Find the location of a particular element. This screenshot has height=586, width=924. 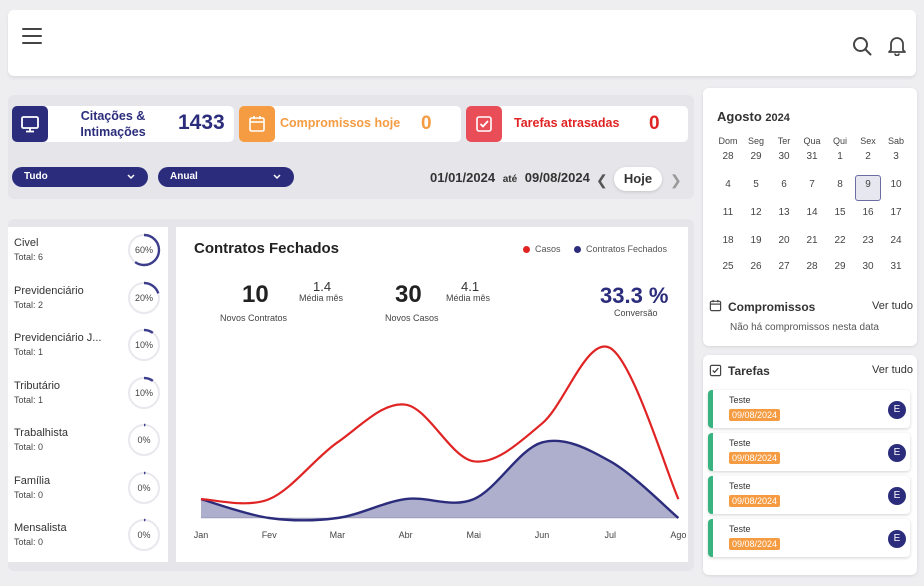

calendar-day: 12 is located at coordinates (756, 212).